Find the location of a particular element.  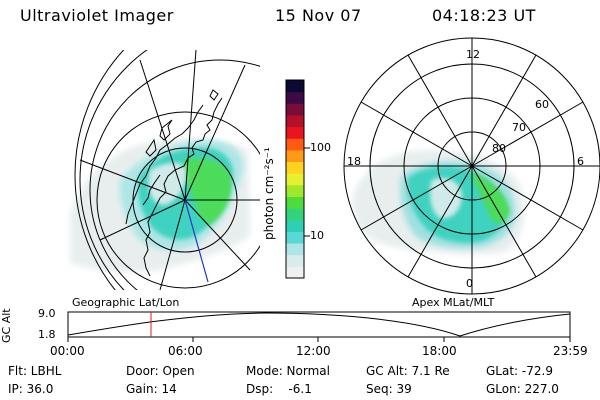

gain-info: Gain: 14 is located at coordinates (151, 389).